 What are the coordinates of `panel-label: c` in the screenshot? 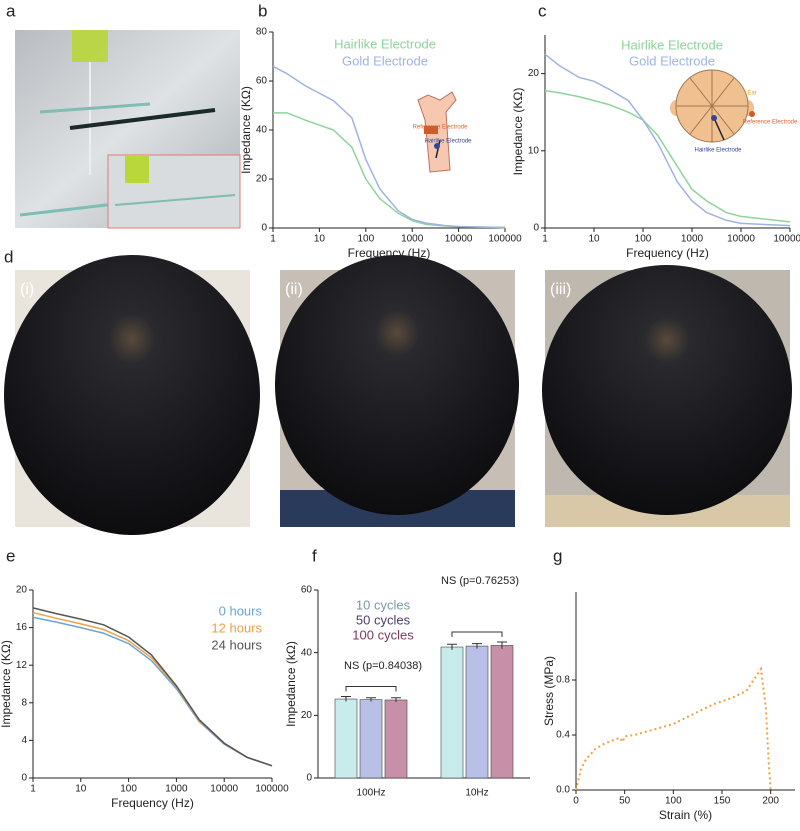 It's located at (542, 10).